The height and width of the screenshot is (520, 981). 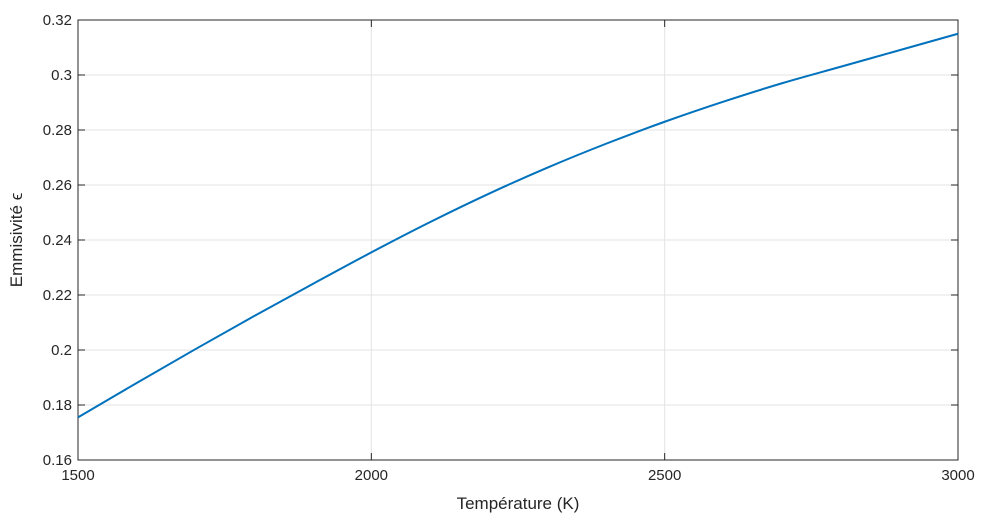 I want to click on y-tick-label: 0.26, so click(x=57, y=185).